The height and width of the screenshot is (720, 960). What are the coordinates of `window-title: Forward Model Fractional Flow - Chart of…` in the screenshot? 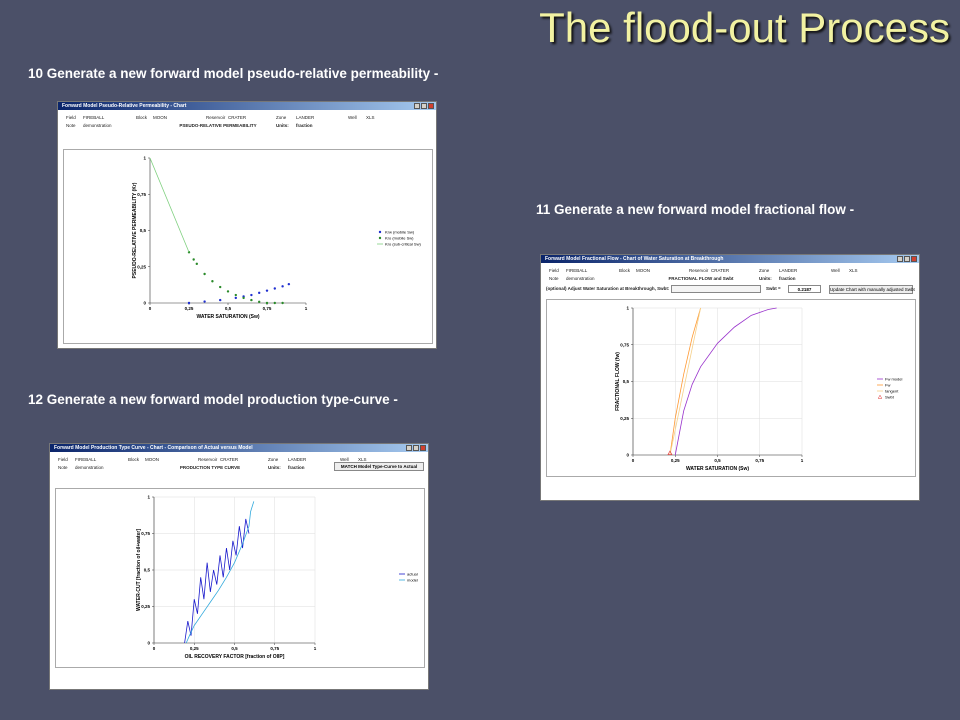 It's located at (634, 259).